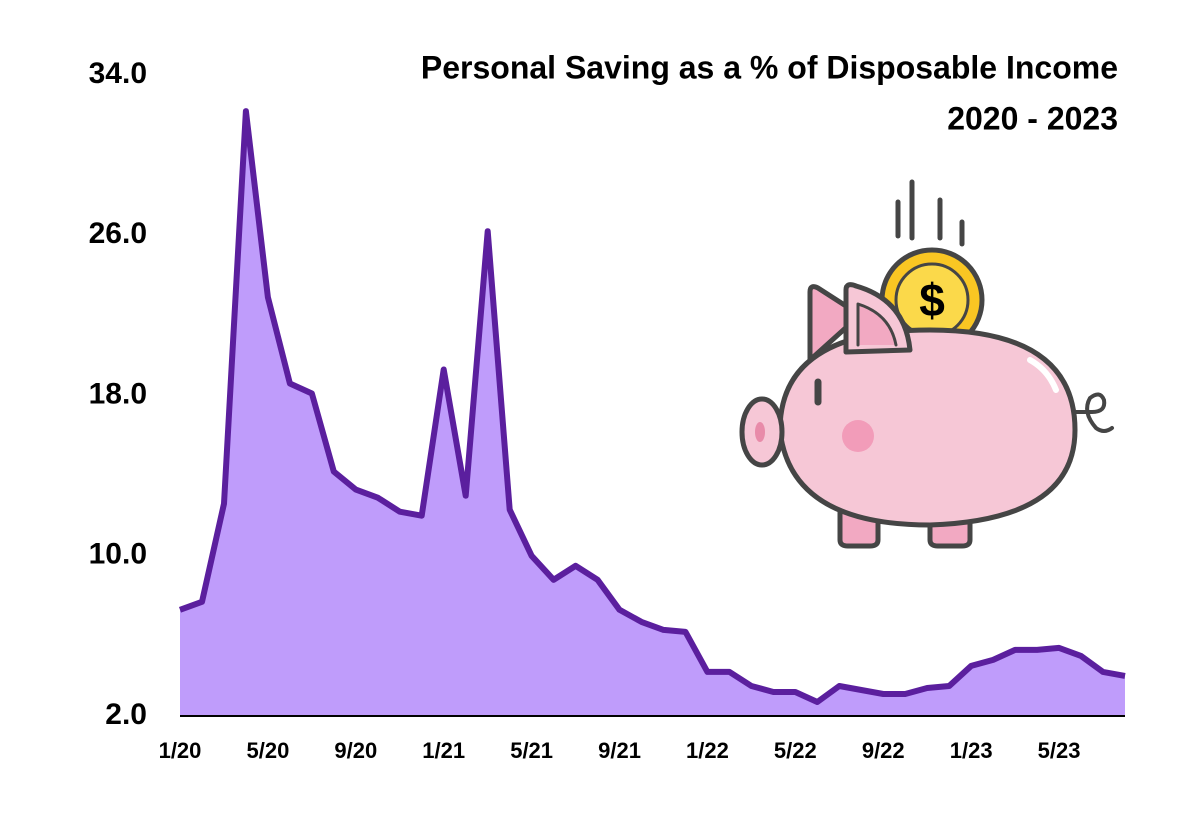  I want to click on x-tick-label: 5/22, so click(795, 750).